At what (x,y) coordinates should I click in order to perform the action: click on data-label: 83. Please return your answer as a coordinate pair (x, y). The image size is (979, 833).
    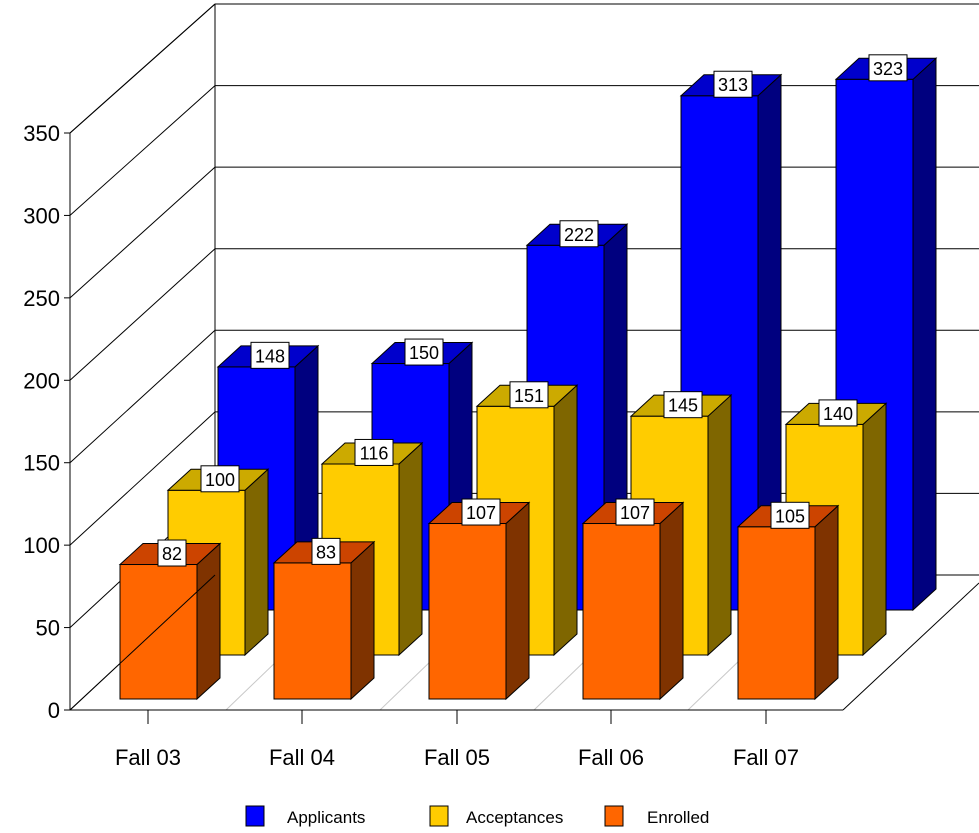
    Looking at the image, I should click on (326, 552).